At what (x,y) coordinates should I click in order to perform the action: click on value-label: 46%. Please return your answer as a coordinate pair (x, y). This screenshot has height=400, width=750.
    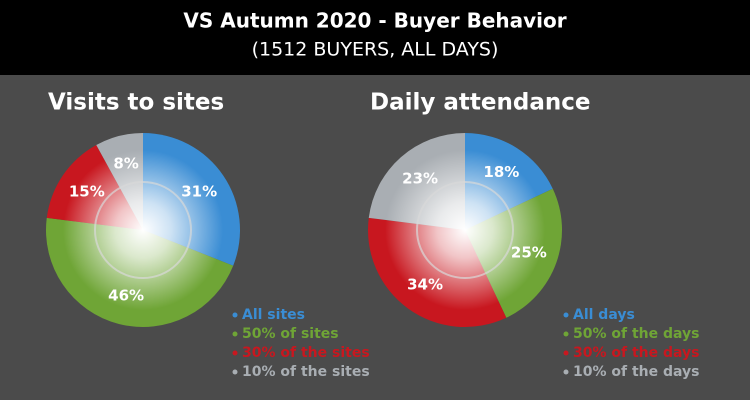
    Looking at the image, I should click on (126, 295).